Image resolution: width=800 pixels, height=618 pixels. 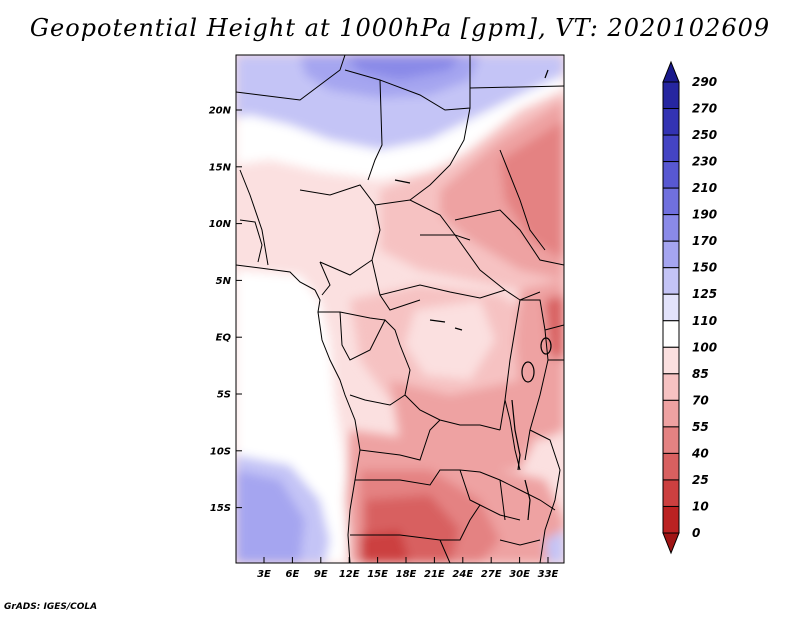 I want to click on colorbar-label: 190, so click(x=704, y=215).